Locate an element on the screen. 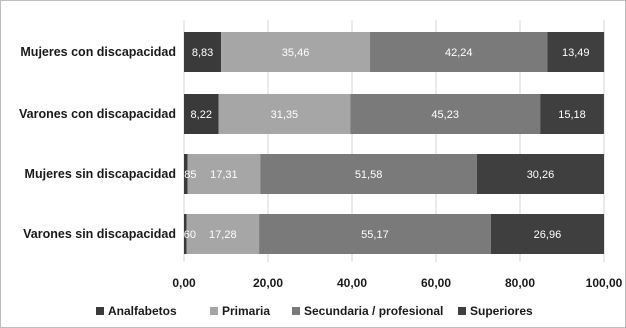  x-tick-label: 20,00 is located at coordinates (268, 283).